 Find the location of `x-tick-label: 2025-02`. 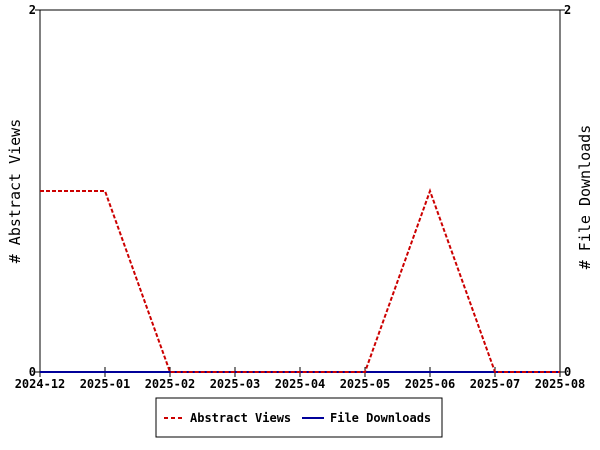

x-tick-label: 2025-02 is located at coordinates (170, 384).